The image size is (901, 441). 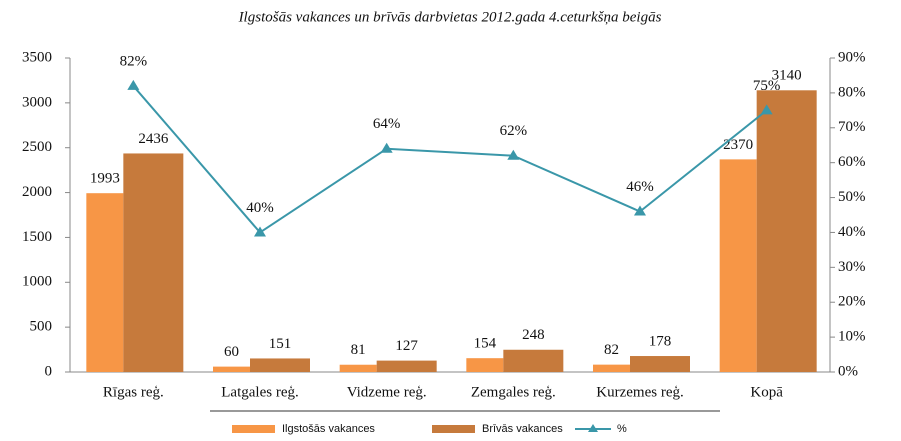 I want to click on bar-label: 127, so click(x=406, y=346).